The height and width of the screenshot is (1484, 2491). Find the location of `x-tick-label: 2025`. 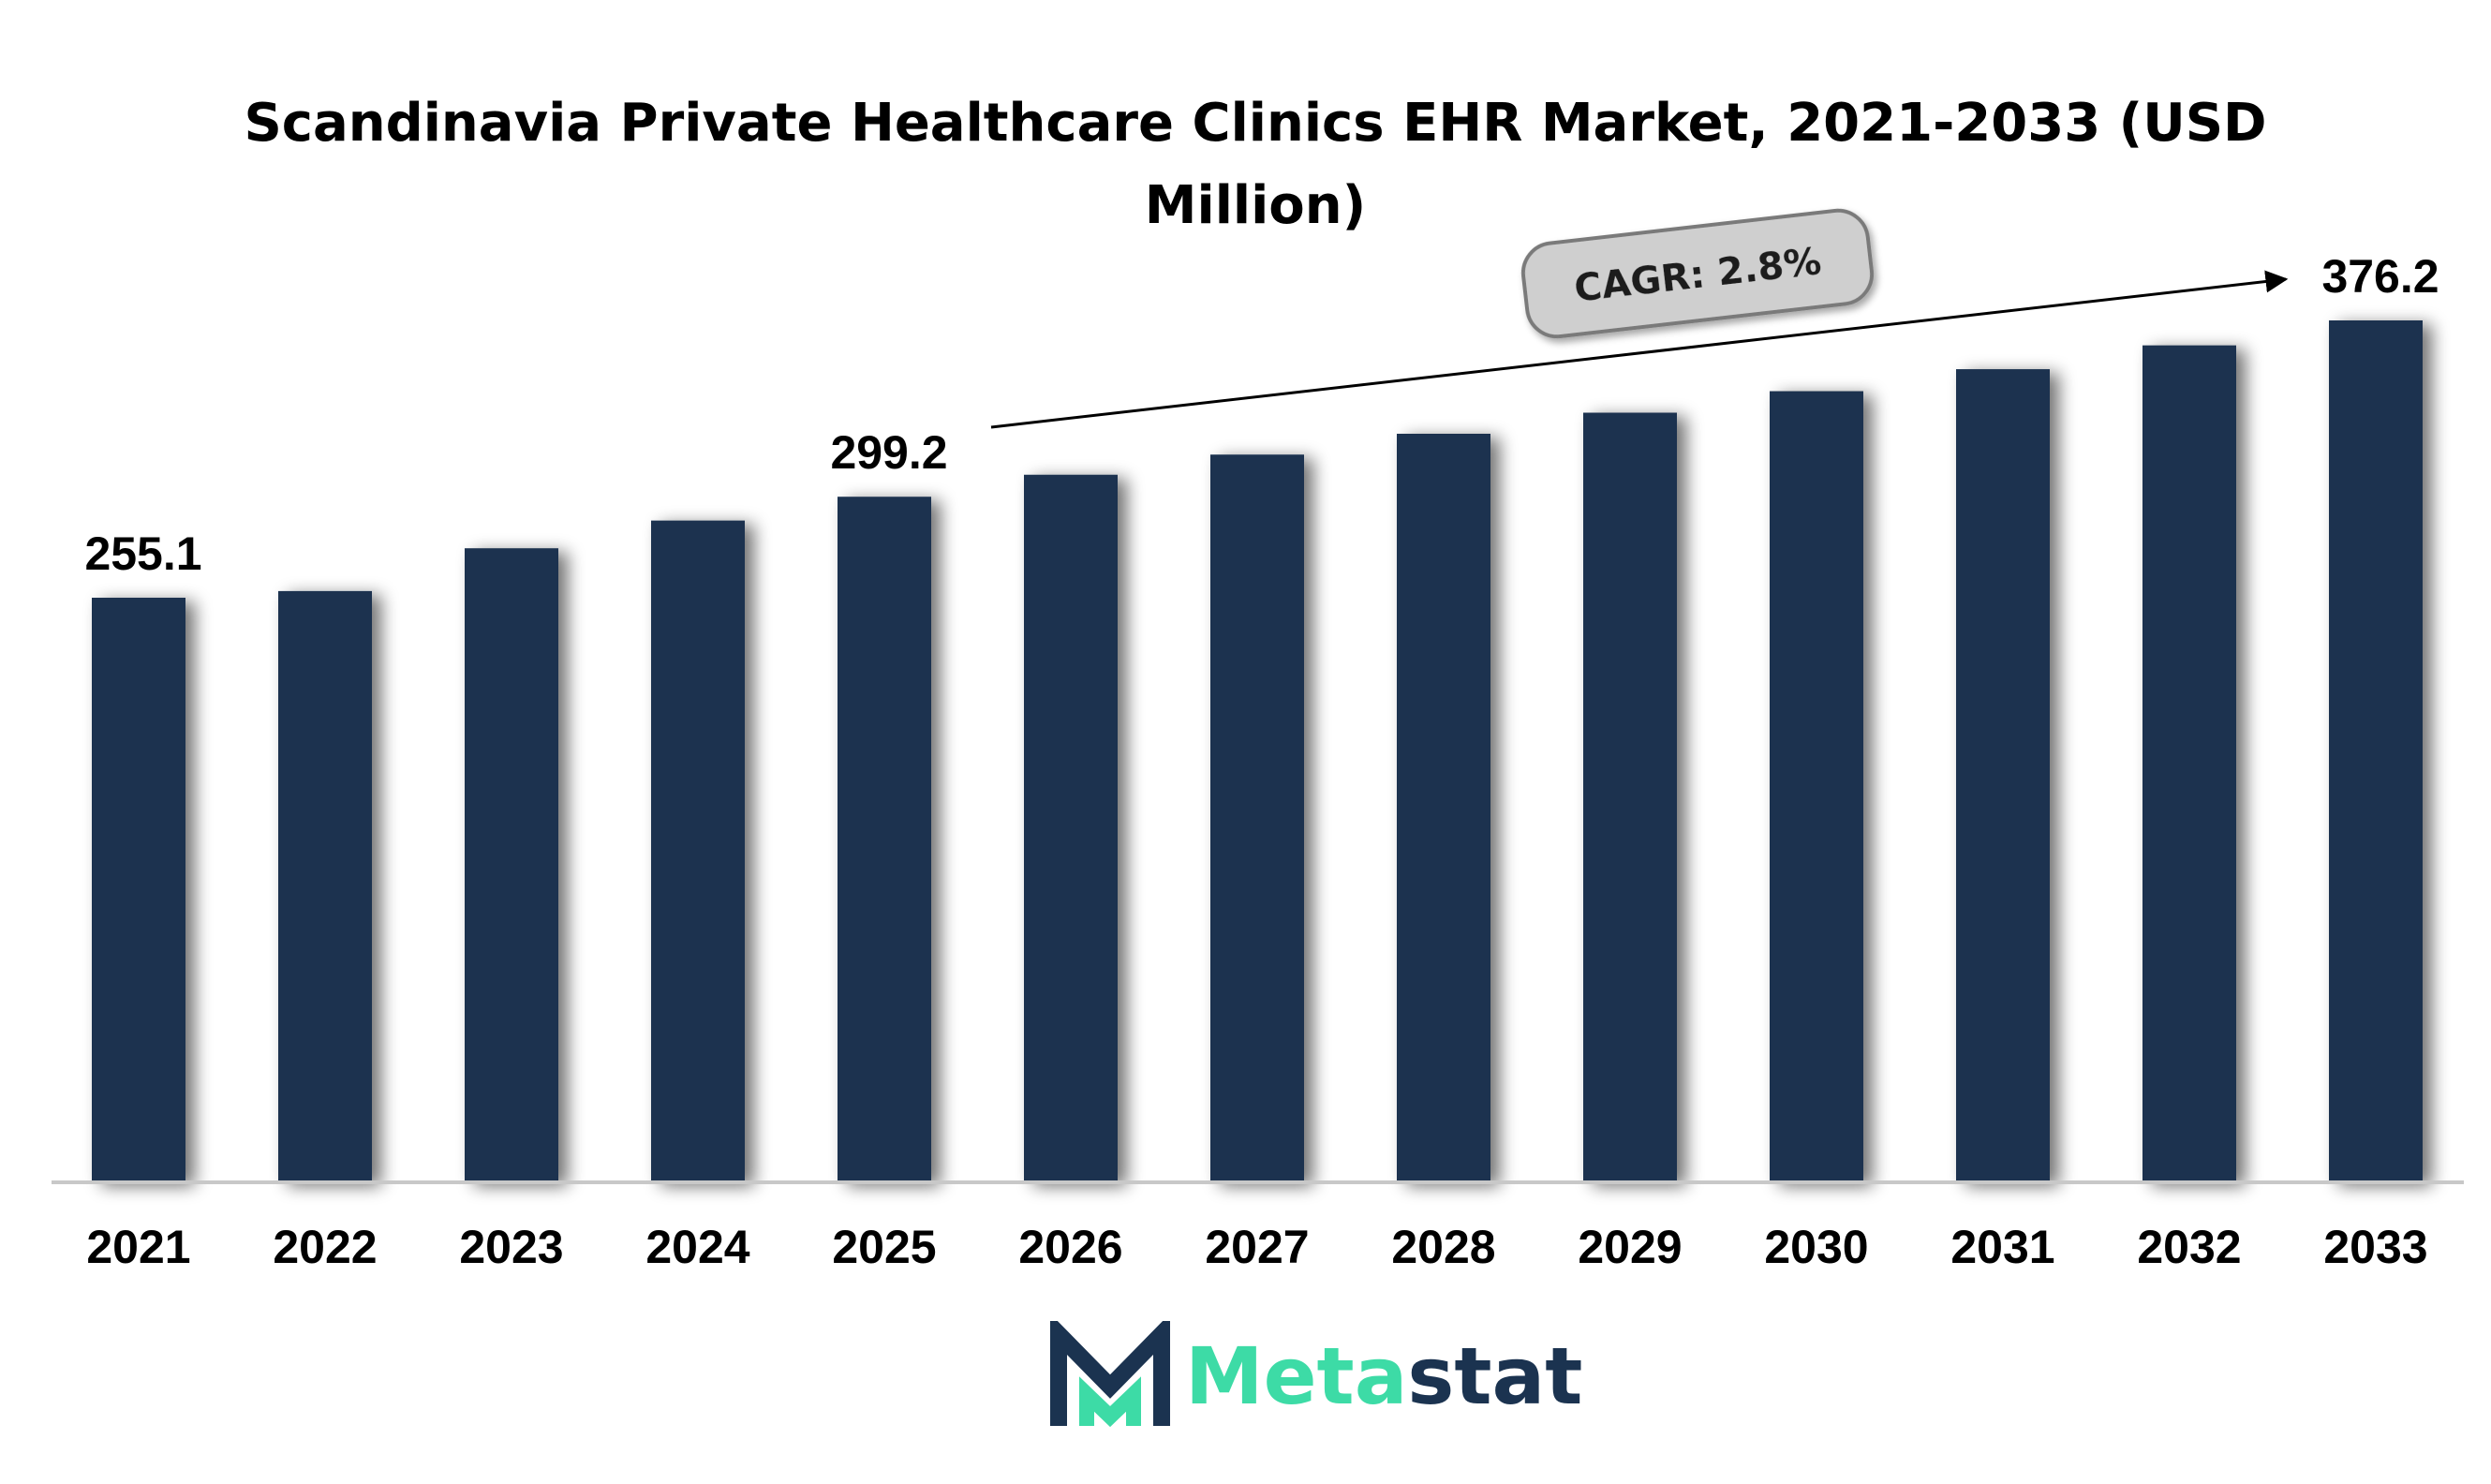

x-tick-label: 2025 is located at coordinates (884, 1247).